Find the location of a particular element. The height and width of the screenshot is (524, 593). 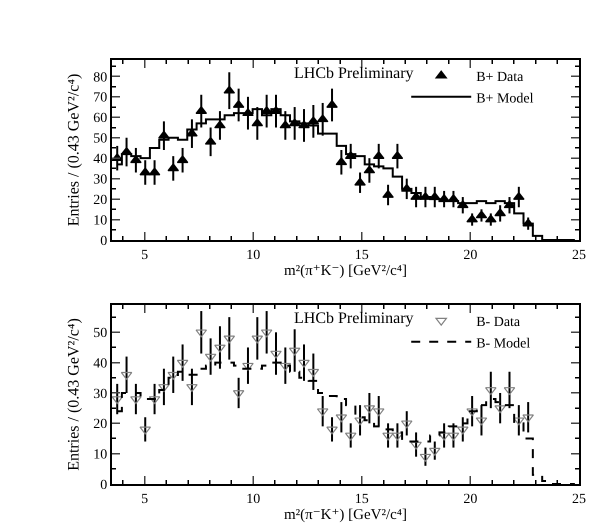

y-tick-label: 80 is located at coordinates (100, 78).